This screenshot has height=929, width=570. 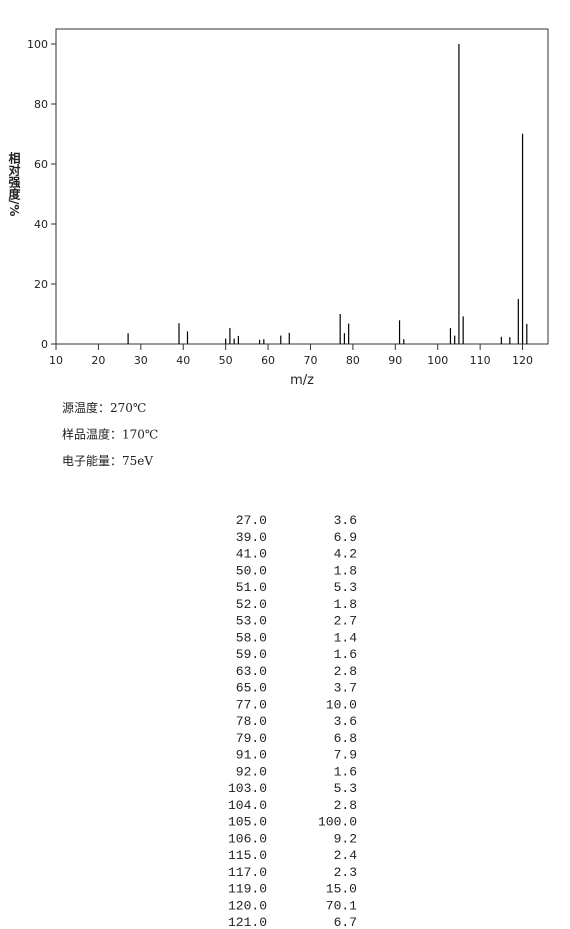 I want to click on y-axis-label: 相对强度/%, so click(x=14, y=184).